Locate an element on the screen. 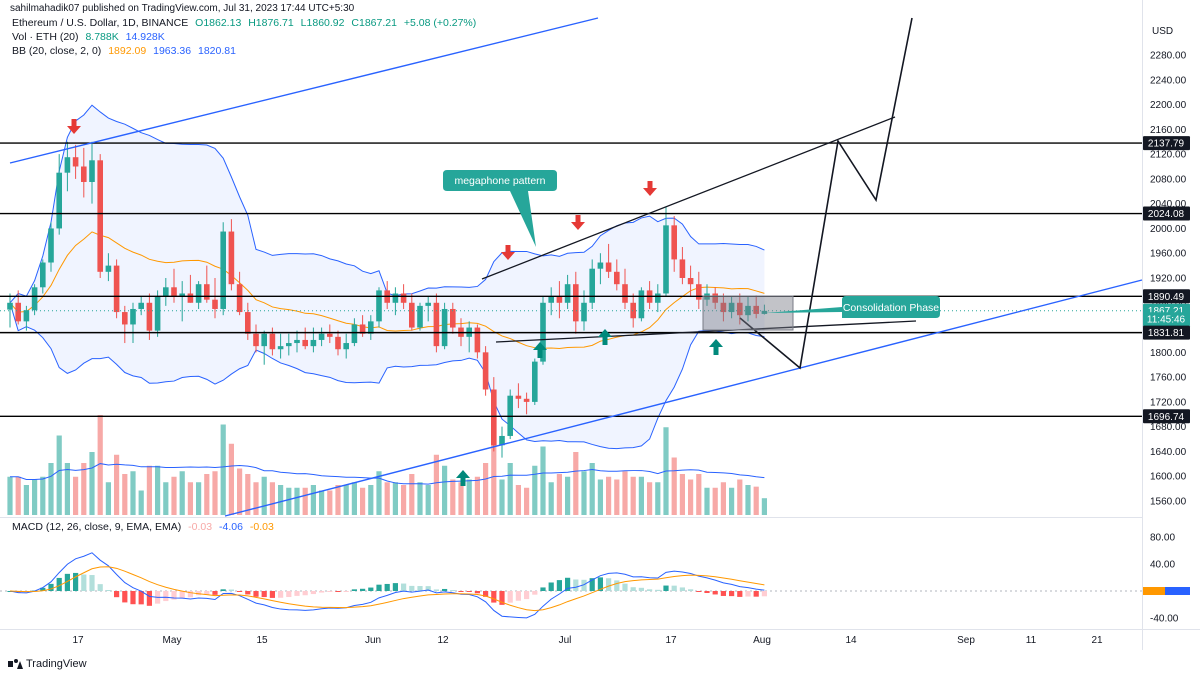 The height and width of the screenshot is (675, 1200). buy-arrow-up-icon is located at coordinates (716, 347).